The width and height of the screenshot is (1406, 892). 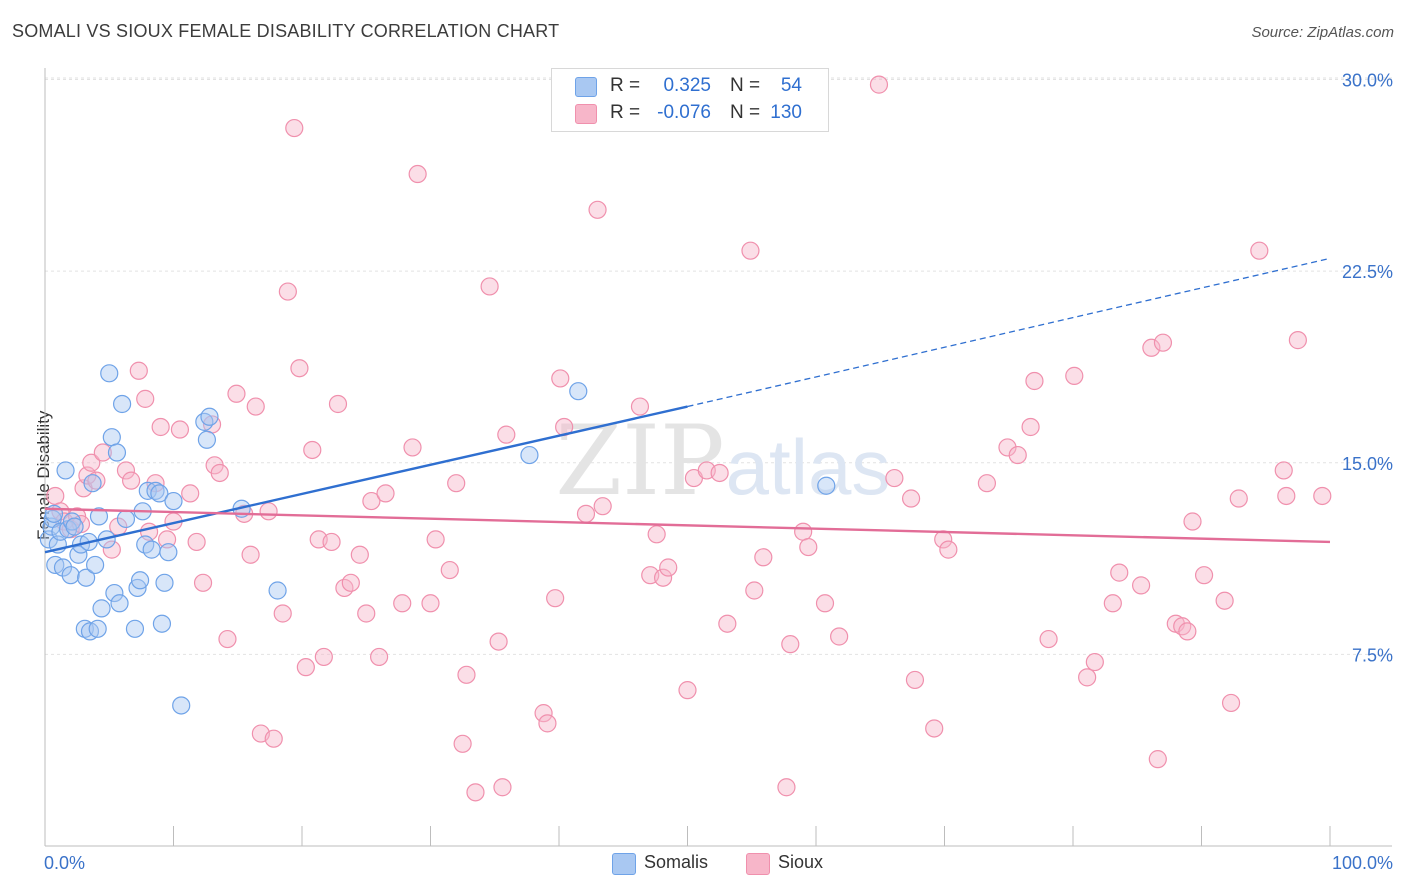 I want to click on source-label: Source: ZipAtlas.com, so click(x=1322, y=32).